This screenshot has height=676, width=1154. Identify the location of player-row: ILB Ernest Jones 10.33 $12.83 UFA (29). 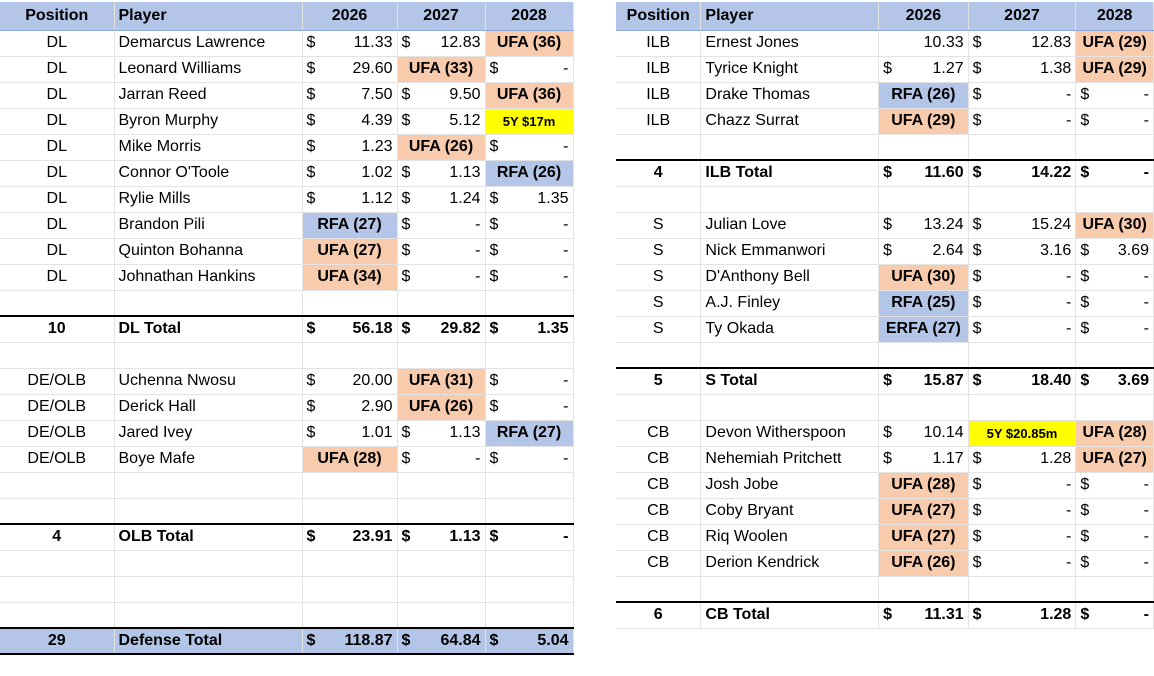
(885, 43).